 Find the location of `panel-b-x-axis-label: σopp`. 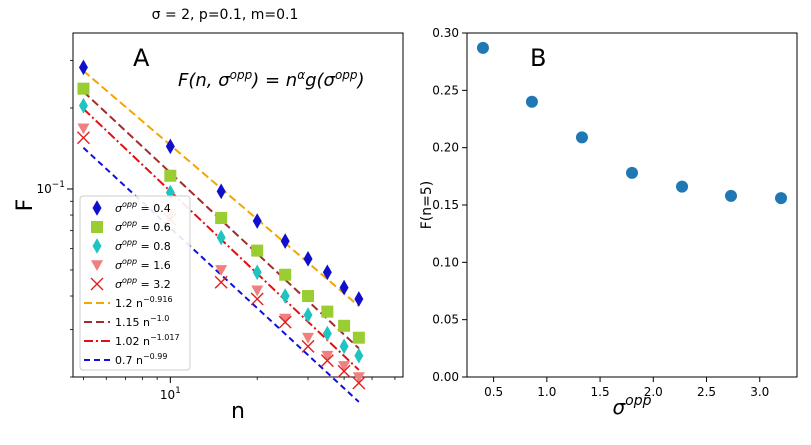

panel-b-x-axis-label: σopp is located at coordinates (631, 406).